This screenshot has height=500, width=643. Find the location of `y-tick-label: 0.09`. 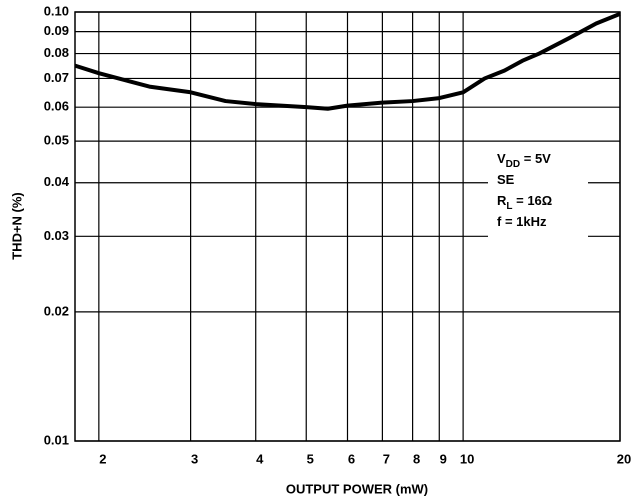

y-tick-label: 0.09 is located at coordinates (56, 30).